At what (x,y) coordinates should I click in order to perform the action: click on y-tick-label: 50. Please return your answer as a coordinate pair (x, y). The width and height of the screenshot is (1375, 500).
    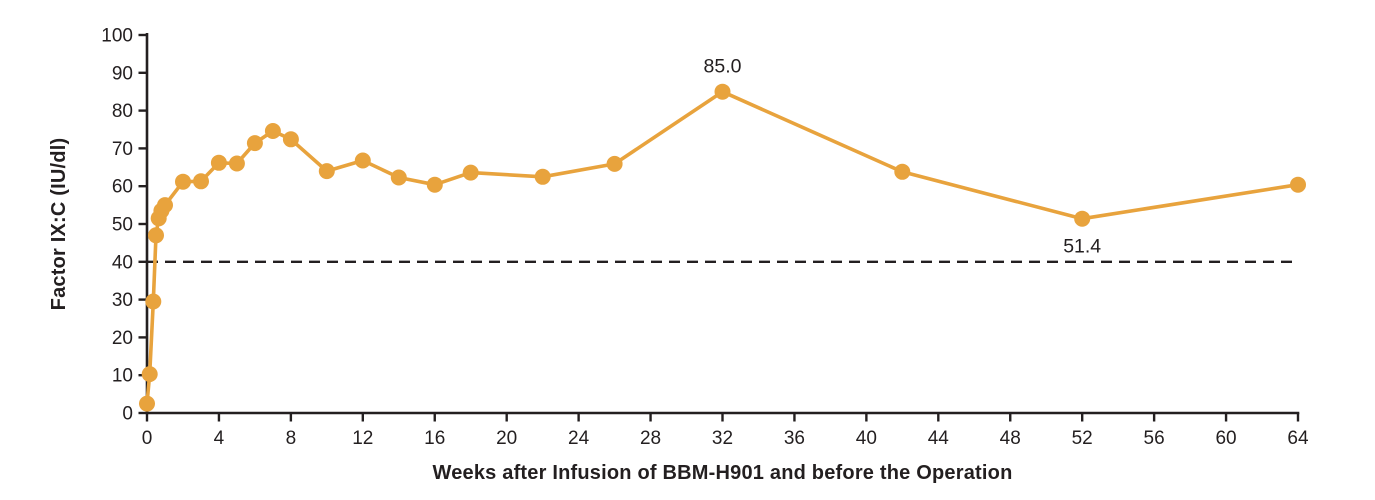
    Looking at the image, I should click on (122, 225).